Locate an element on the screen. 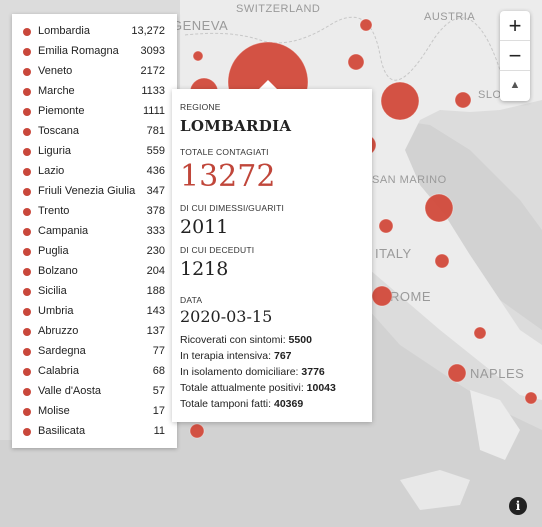 Image resolution: width=542 pixels, height=527 pixels. region-value: 3093 is located at coordinates (152, 51).